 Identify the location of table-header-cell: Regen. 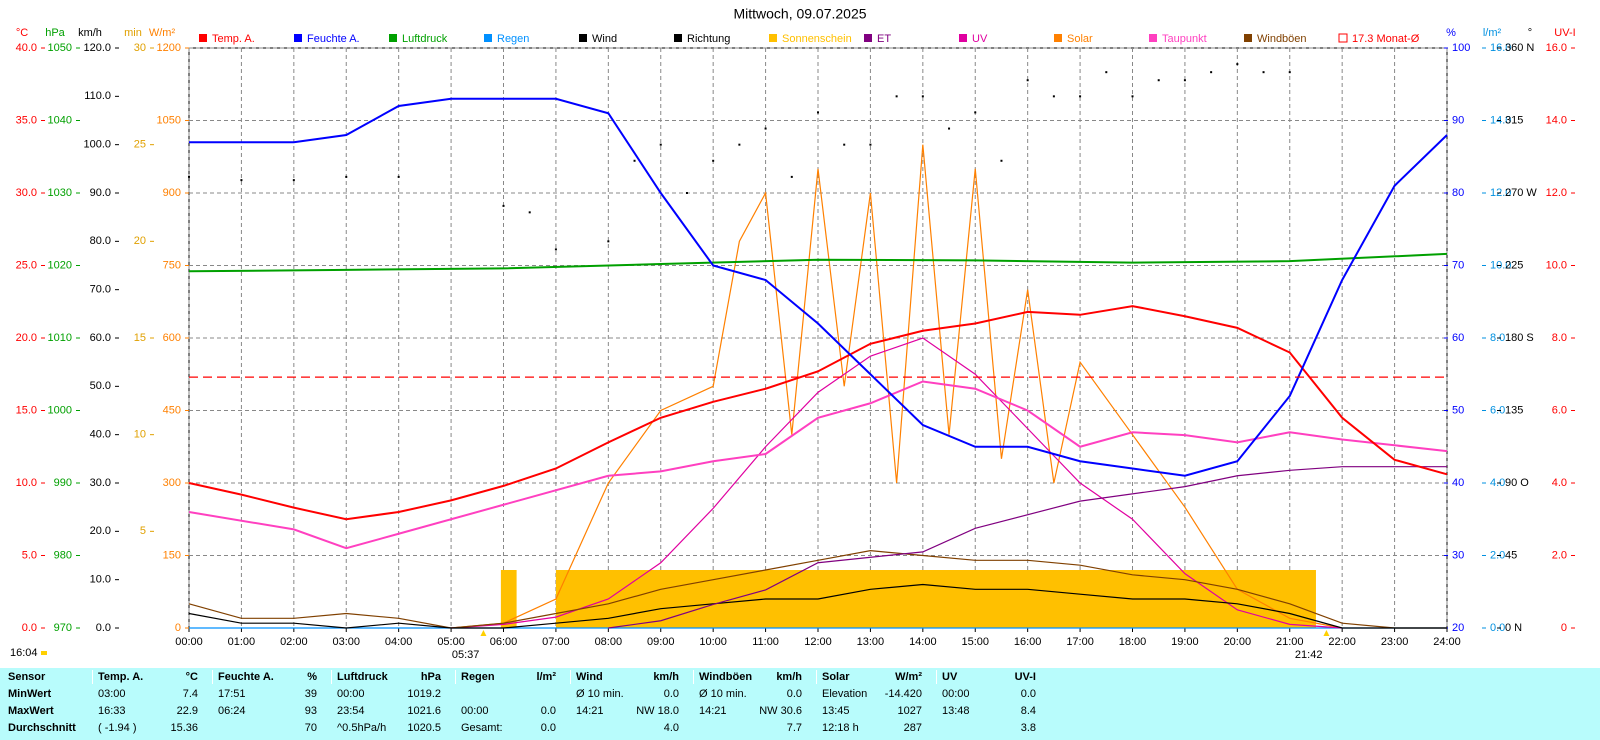
(478, 677).